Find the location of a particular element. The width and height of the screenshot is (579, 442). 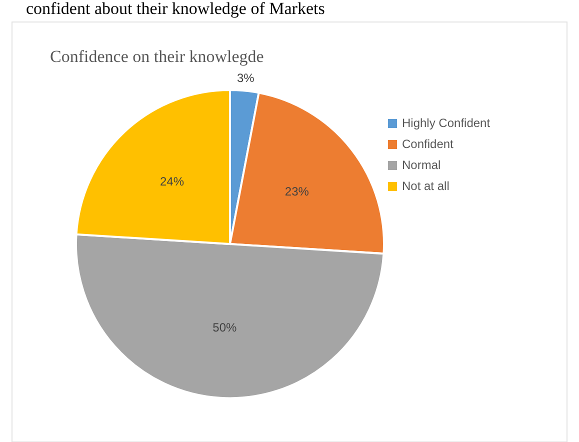

data-label: 50% is located at coordinates (225, 327).